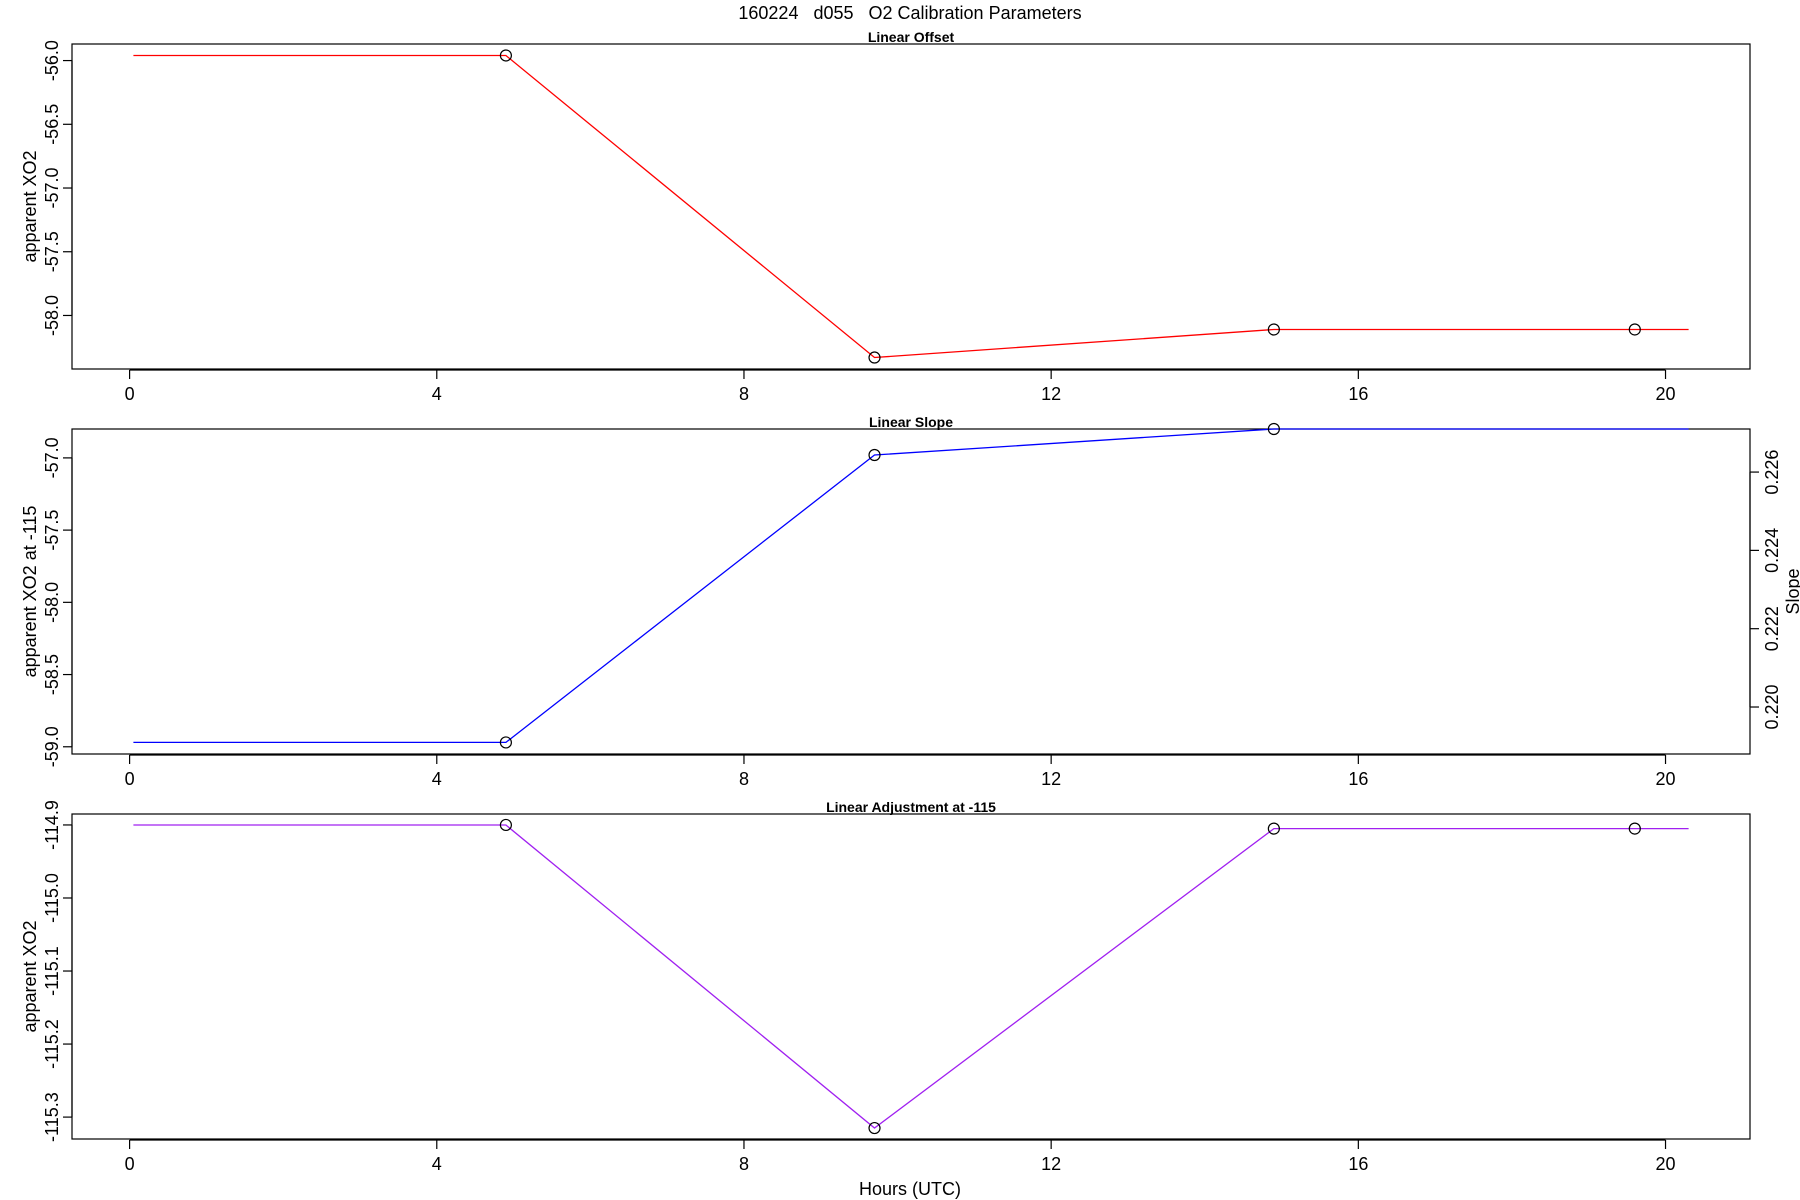  Describe the element at coordinates (911, 807) in the screenshot. I see `panel-title: Linear Adjustment at -115` at that location.